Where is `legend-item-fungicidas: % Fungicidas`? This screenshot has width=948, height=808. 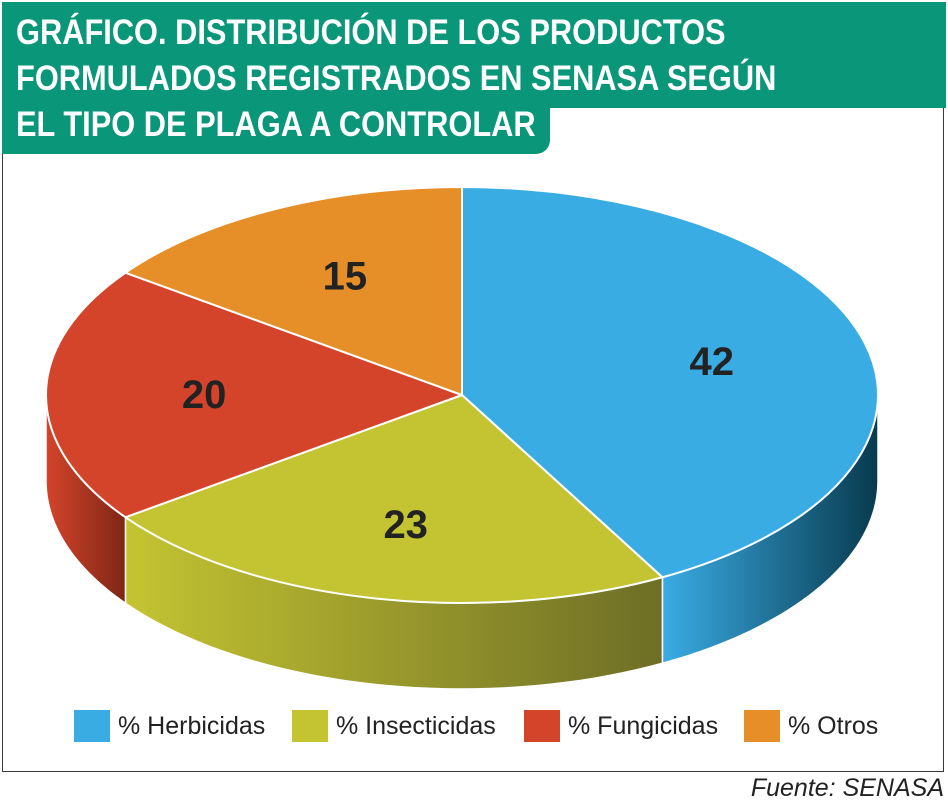 legend-item-fungicidas: % Fungicidas is located at coordinates (621, 726).